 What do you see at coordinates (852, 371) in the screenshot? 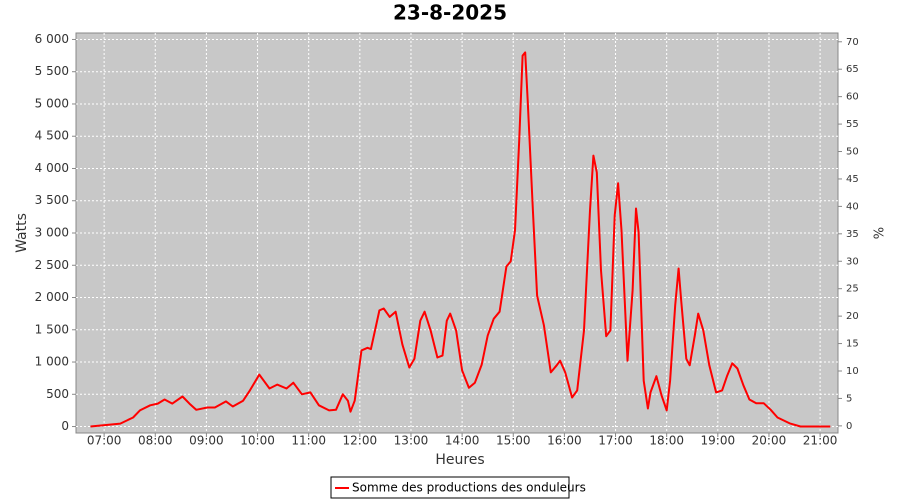
I see `y2-tick-label: 10` at bounding box center [852, 371].